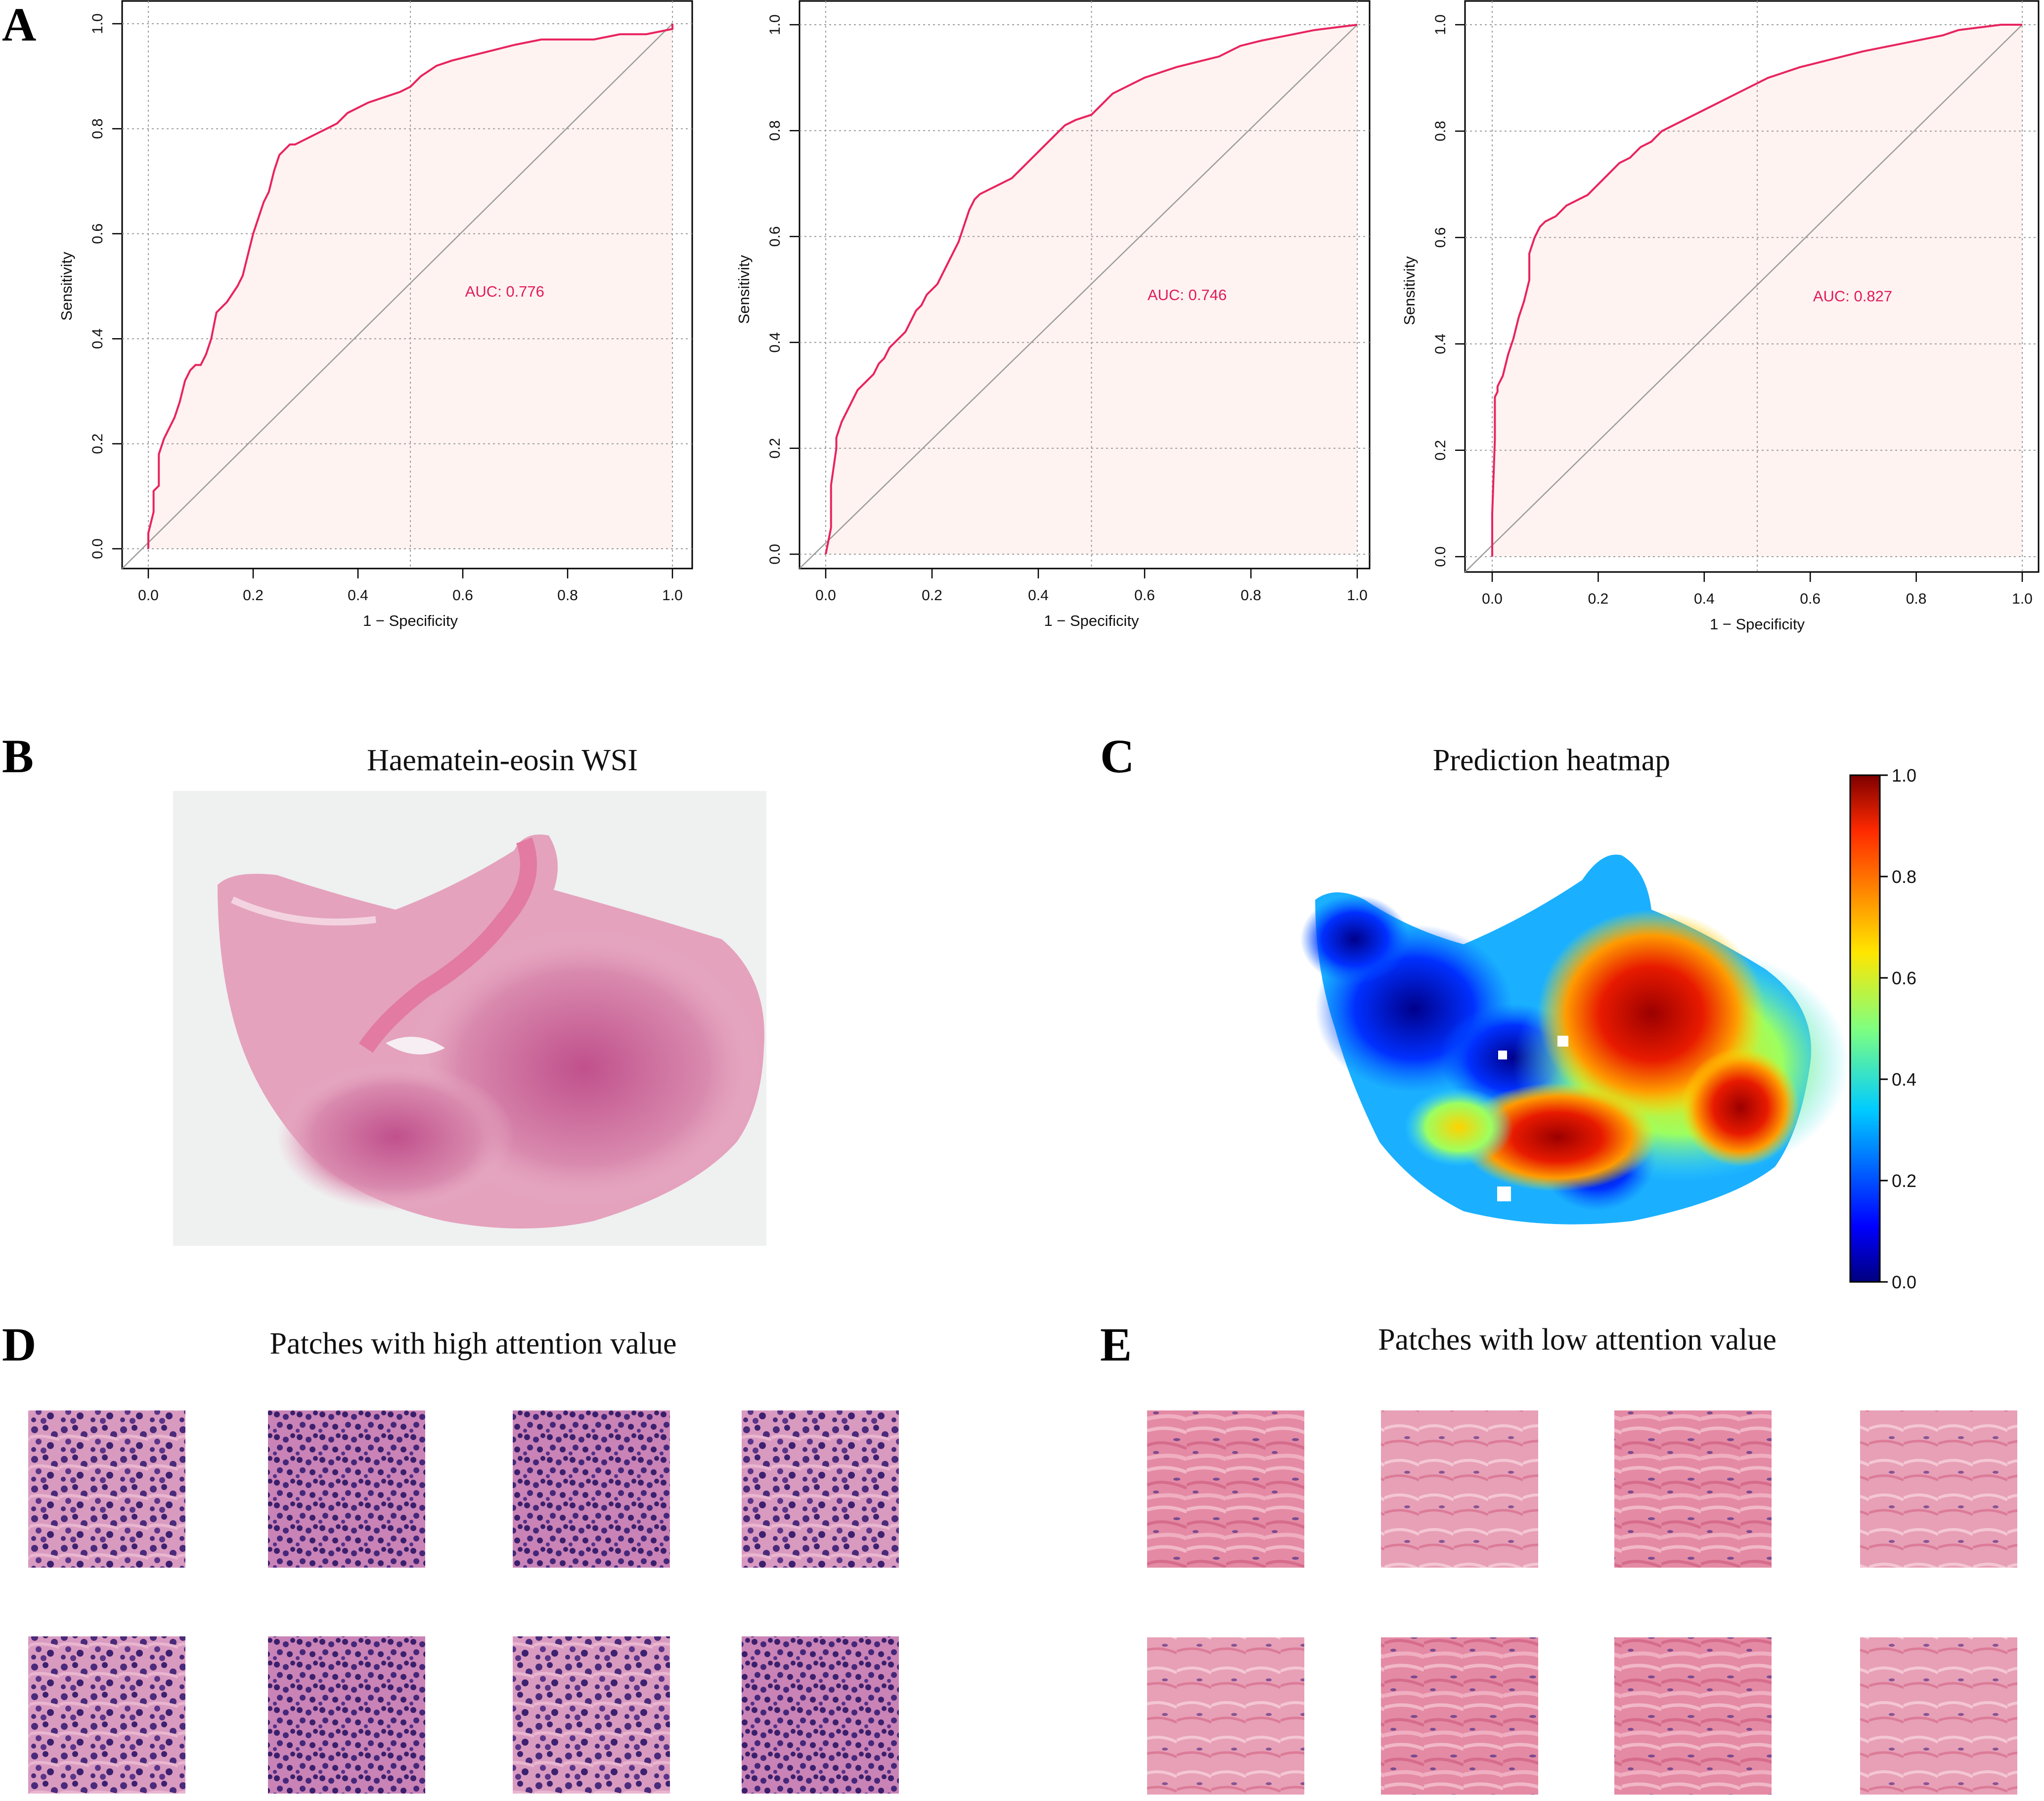 The height and width of the screenshot is (1801, 2044). Describe the element at coordinates (1117, 756) in the screenshot. I see `panel-letter-c: C` at that location.